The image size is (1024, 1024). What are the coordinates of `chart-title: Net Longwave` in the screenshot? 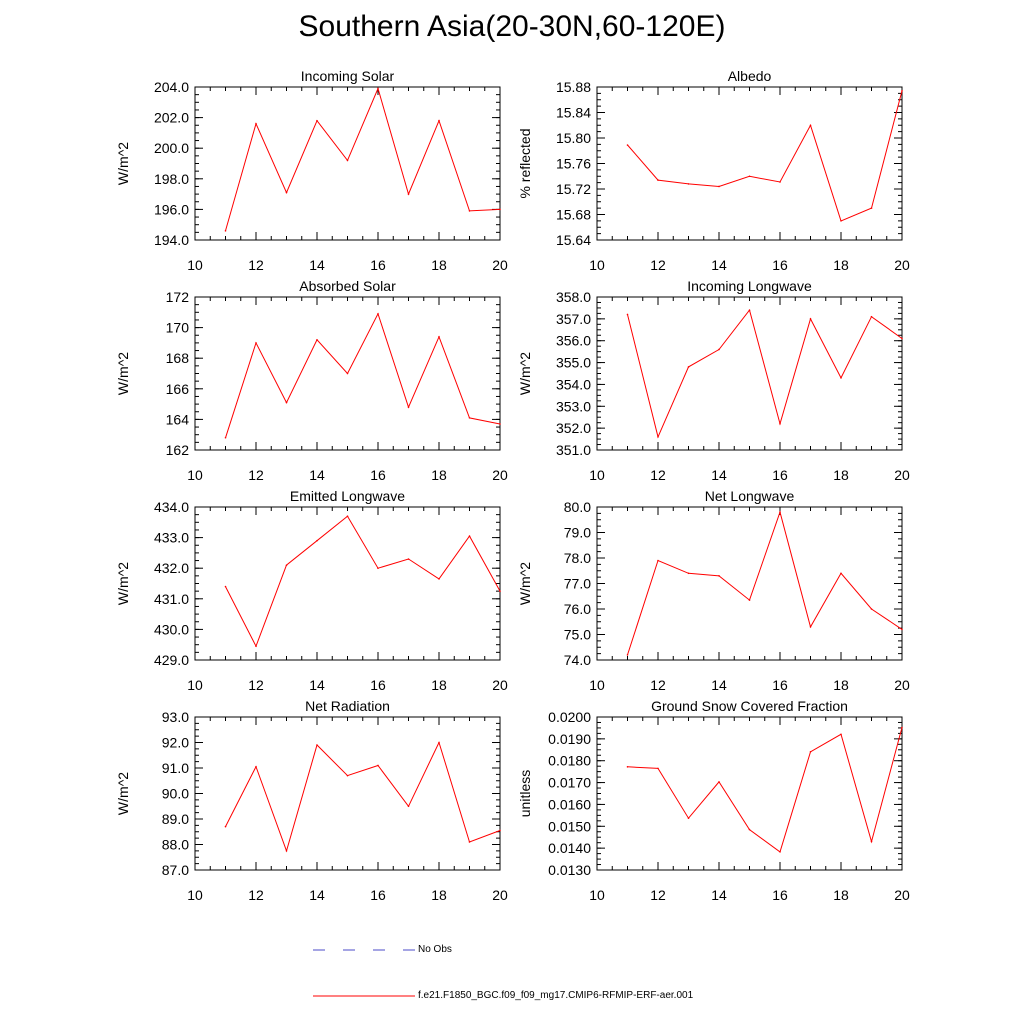 It's located at (750, 496).